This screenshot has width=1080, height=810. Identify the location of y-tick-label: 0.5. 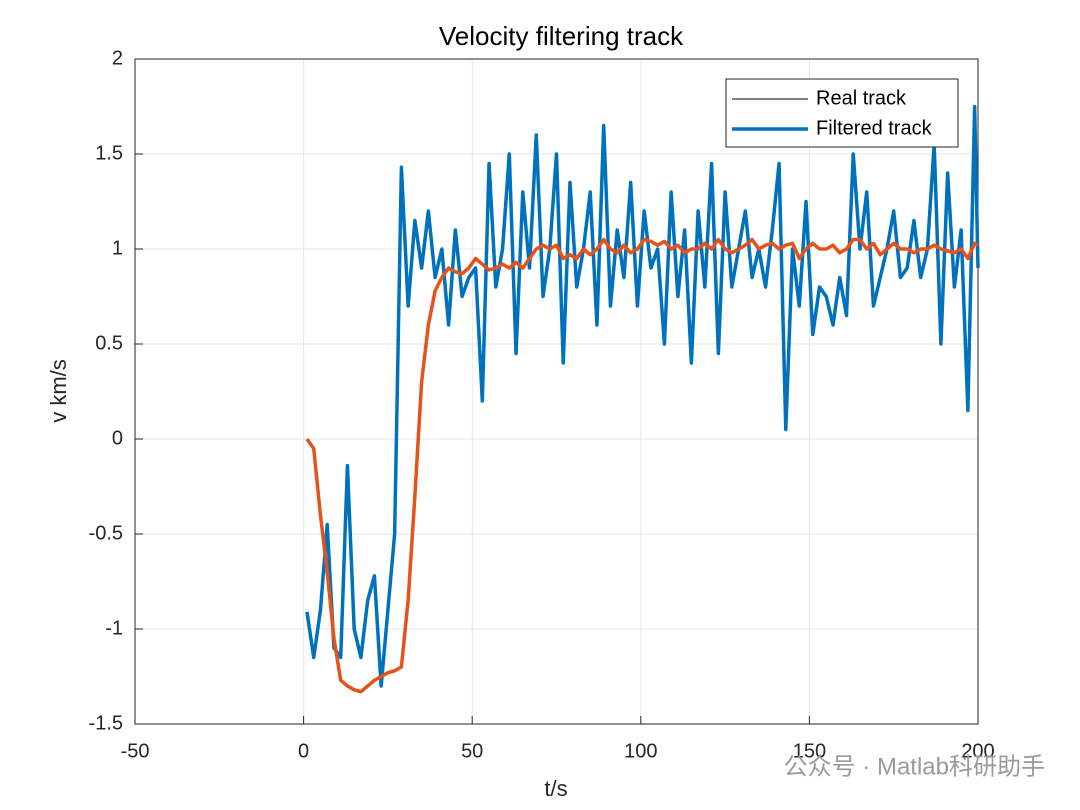
(109, 343).